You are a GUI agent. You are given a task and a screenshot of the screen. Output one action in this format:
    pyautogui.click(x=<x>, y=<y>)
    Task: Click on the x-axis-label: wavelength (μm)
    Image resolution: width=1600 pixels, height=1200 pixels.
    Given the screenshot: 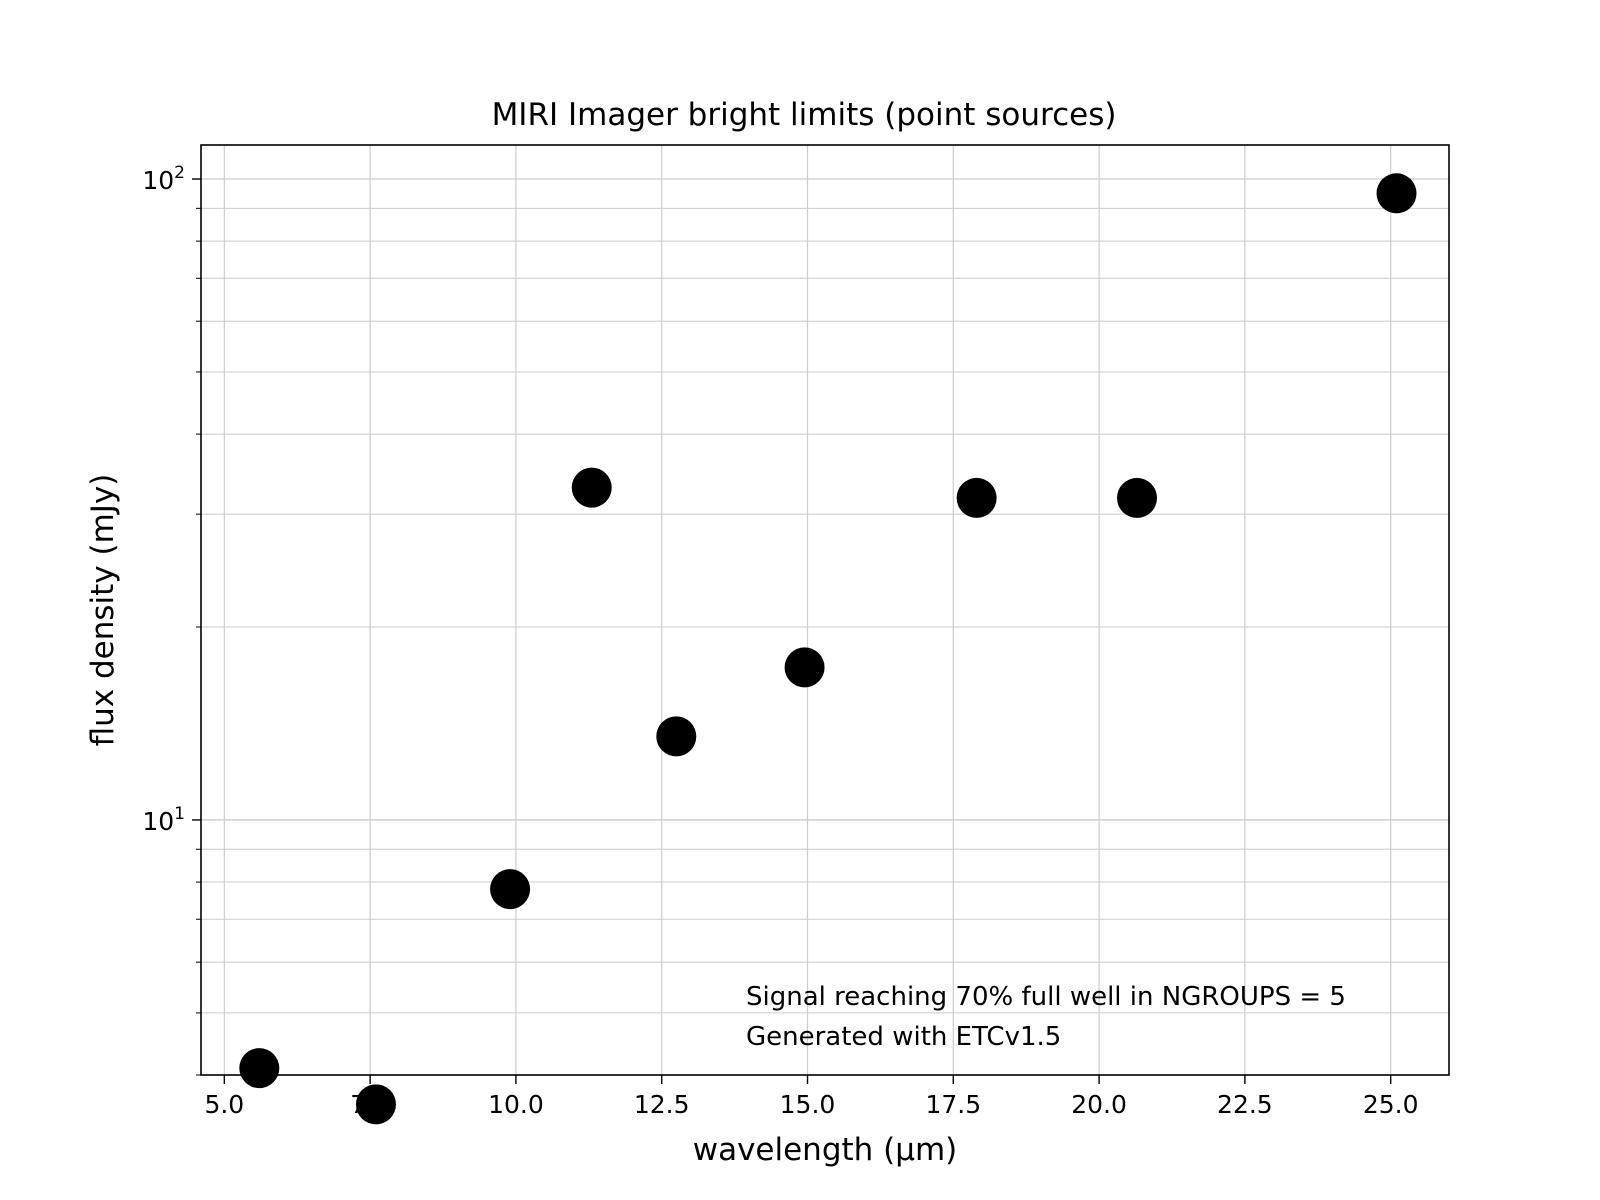 What is the action you would take?
    pyautogui.click(x=825, y=1150)
    